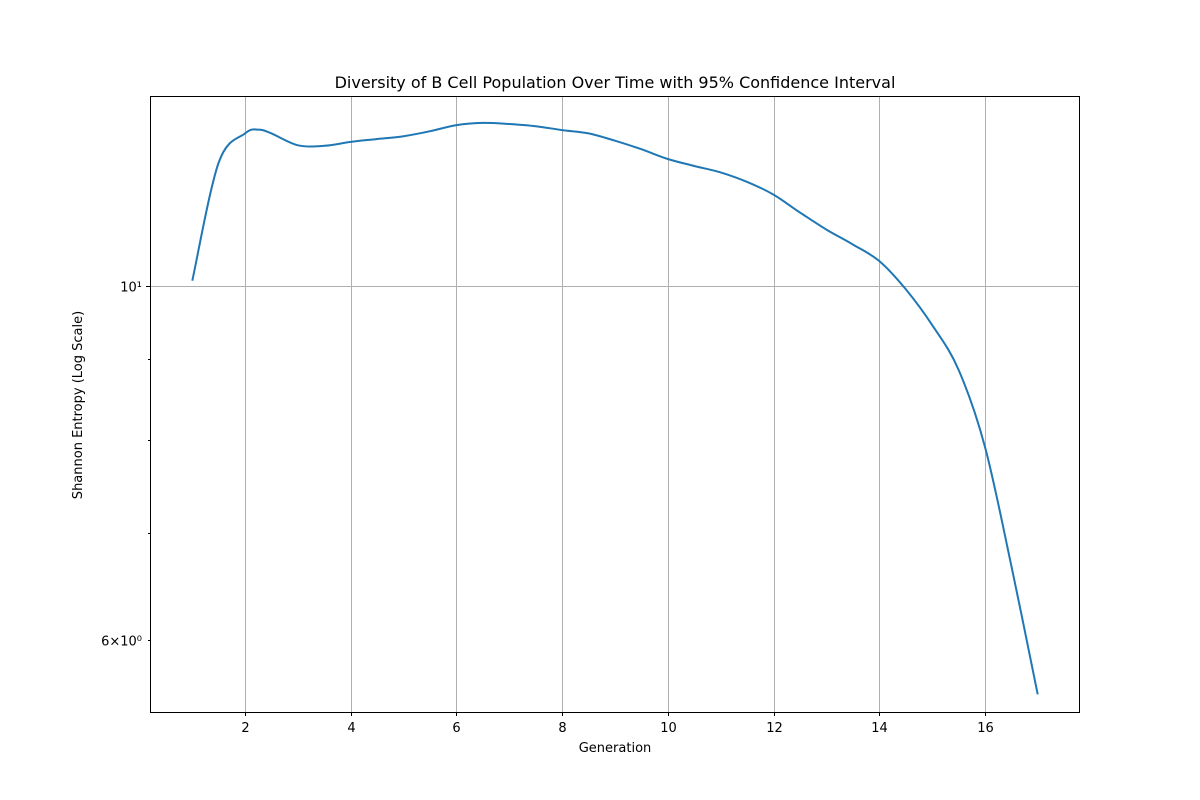  What do you see at coordinates (78, 405) in the screenshot?
I see `y-axis-label: Shannon Entropy (Log Scale)` at bounding box center [78, 405].